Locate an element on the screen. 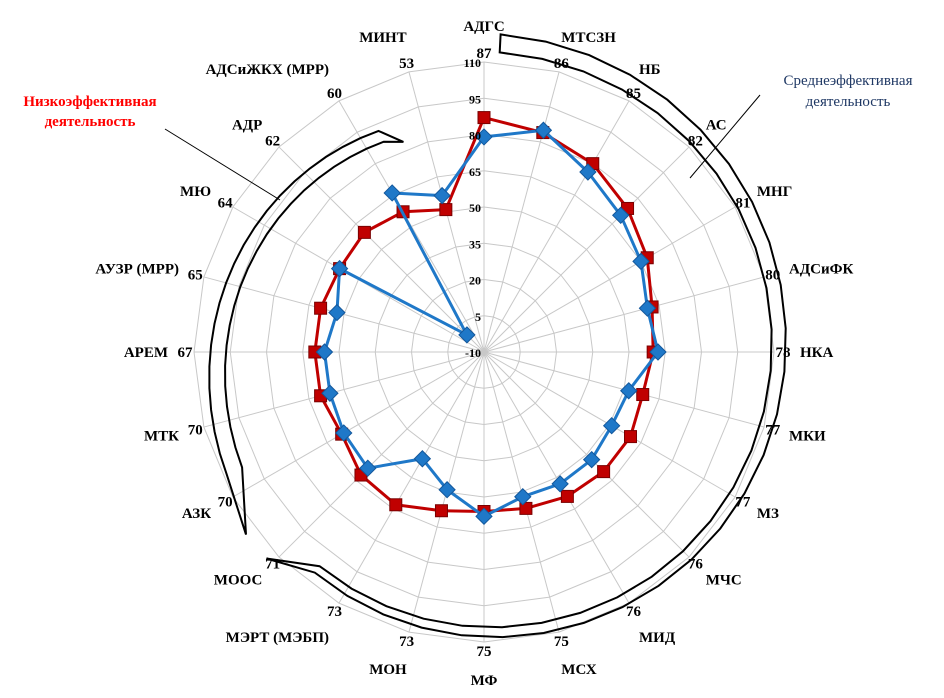  category-label: МЭРТ (МЭБП) is located at coordinates (277, 638).